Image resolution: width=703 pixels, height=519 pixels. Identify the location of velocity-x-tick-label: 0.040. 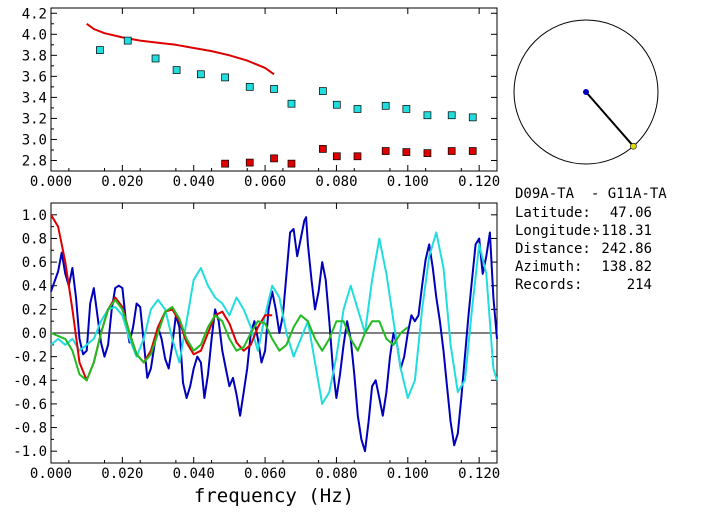
(194, 182).